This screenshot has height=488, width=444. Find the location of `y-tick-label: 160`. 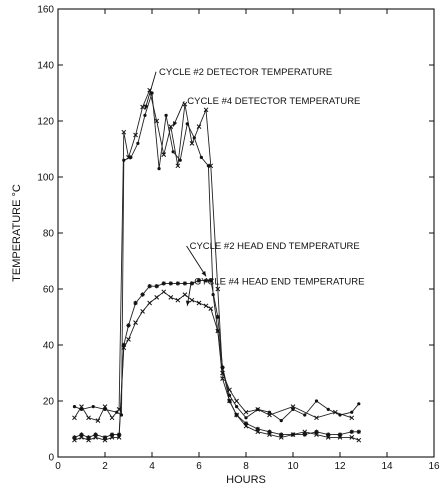

y-tick-label: 160 is located at coordinates (45, 10).